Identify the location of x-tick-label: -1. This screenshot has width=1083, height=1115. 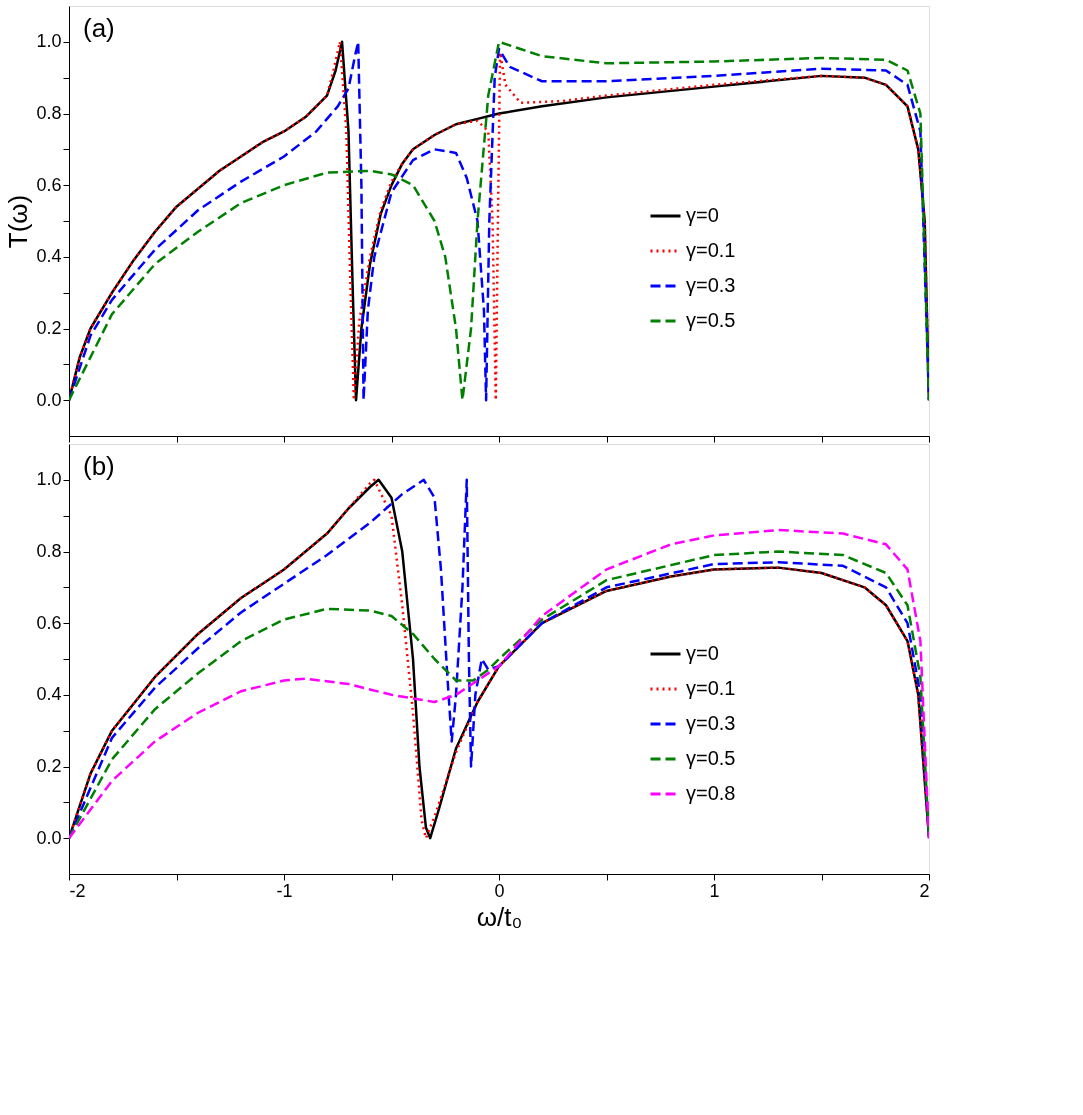
(284, 890).